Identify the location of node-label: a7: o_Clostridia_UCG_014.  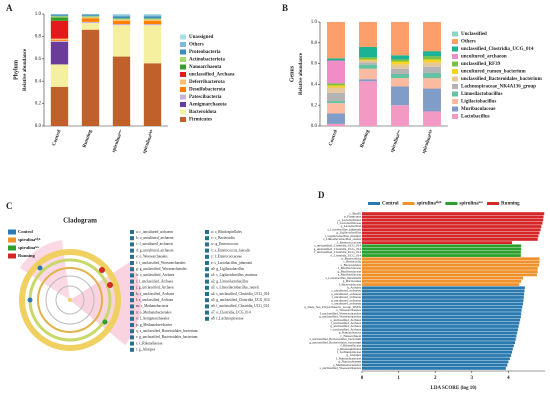
(231, 312).